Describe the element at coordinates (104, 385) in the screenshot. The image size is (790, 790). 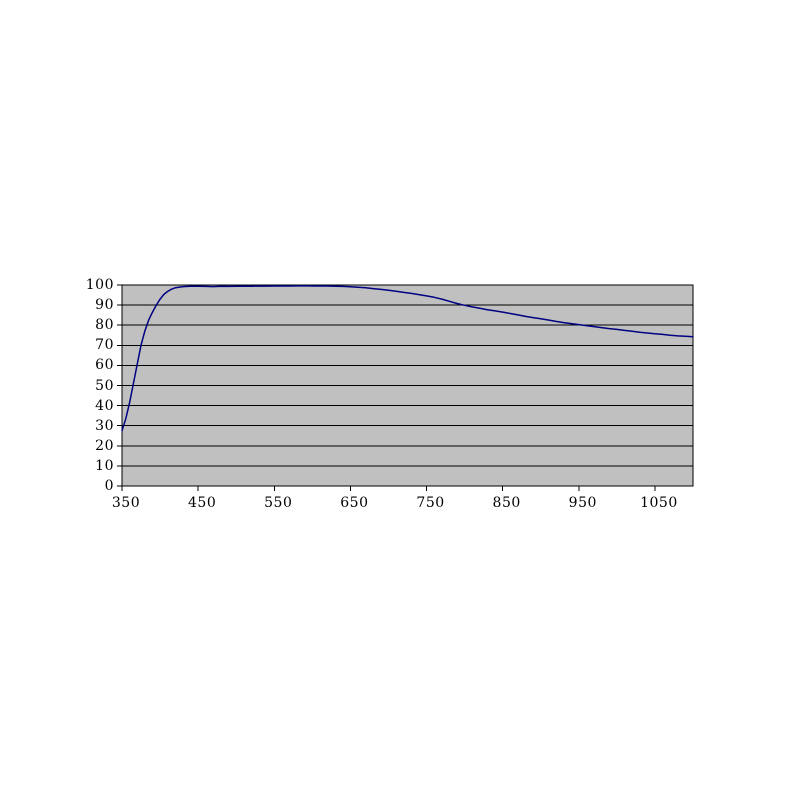
I see `y-axis-label: 50` at that location.